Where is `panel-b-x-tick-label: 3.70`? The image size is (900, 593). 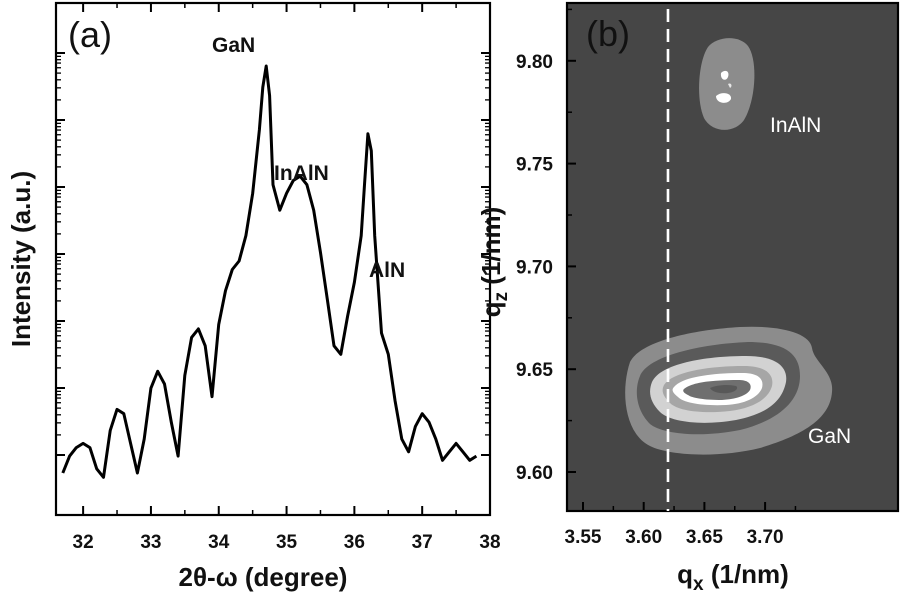 panel-b-x-tick-label: 3.70 is located at coordinates (765, 537).